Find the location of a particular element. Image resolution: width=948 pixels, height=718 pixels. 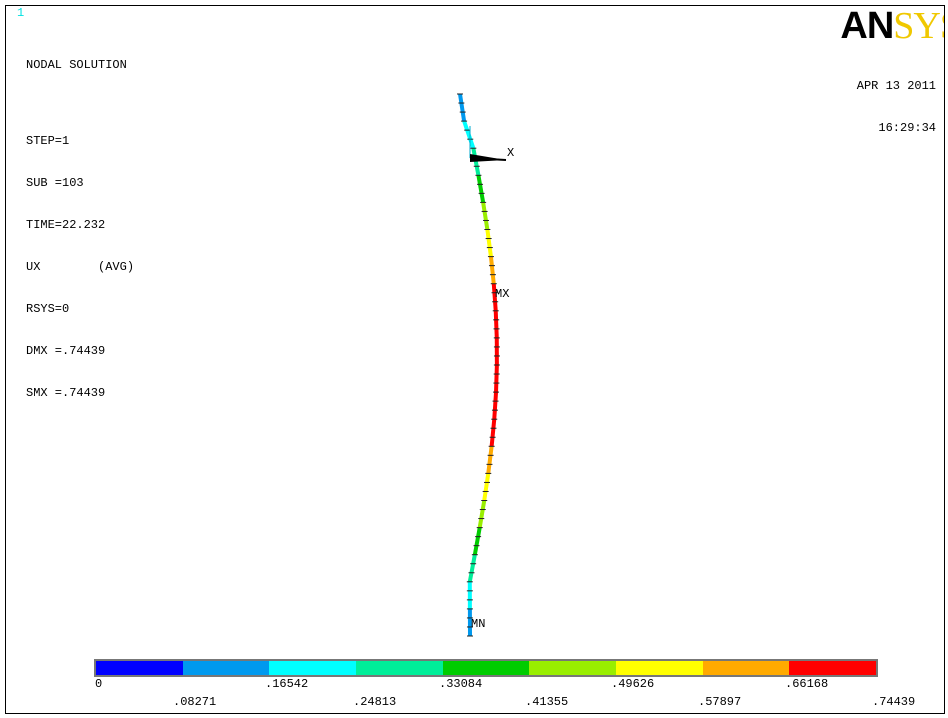

logo-accent: SYS is located at coordinates (918, 26).